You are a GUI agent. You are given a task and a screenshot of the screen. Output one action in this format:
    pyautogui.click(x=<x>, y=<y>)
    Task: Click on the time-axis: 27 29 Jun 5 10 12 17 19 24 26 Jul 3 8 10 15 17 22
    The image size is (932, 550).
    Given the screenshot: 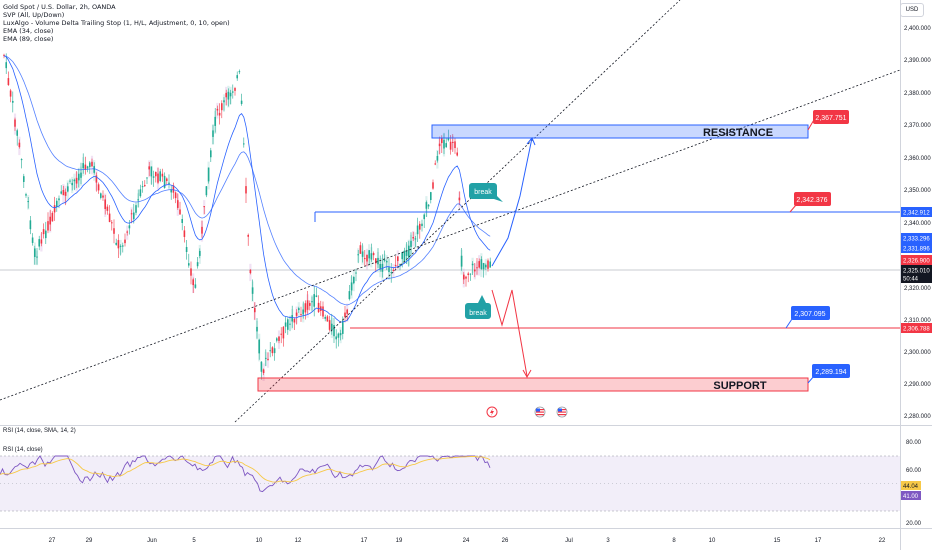 What is the action you would take?
    pyautogui.click(x=467, y=541)
    